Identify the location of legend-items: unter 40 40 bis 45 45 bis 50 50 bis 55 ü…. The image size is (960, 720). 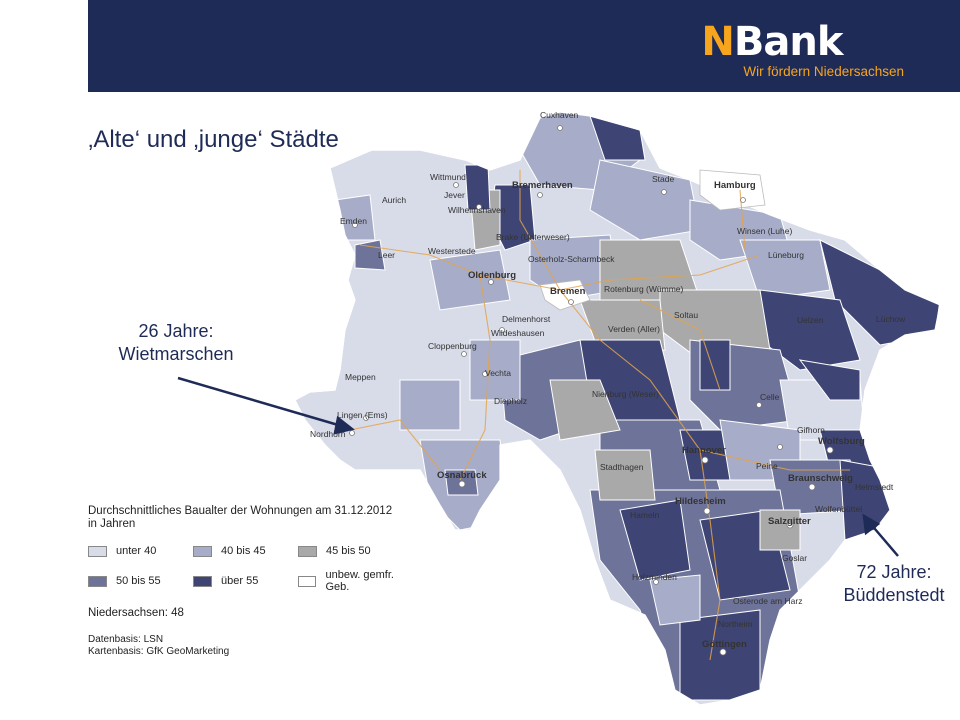
(253, 569).